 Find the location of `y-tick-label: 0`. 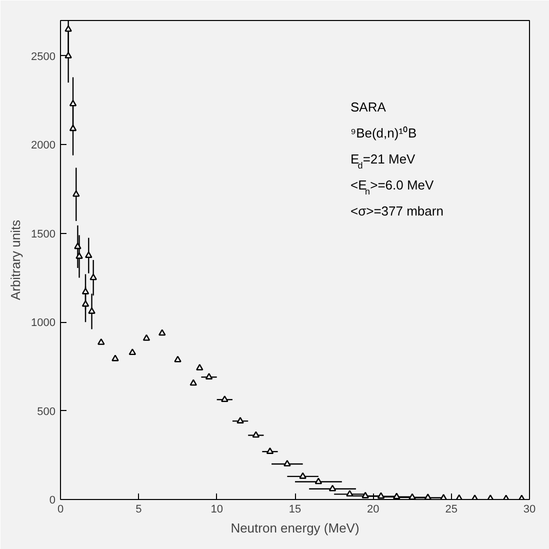

y-tick-label: 0 is located at coordinates (52, 500).